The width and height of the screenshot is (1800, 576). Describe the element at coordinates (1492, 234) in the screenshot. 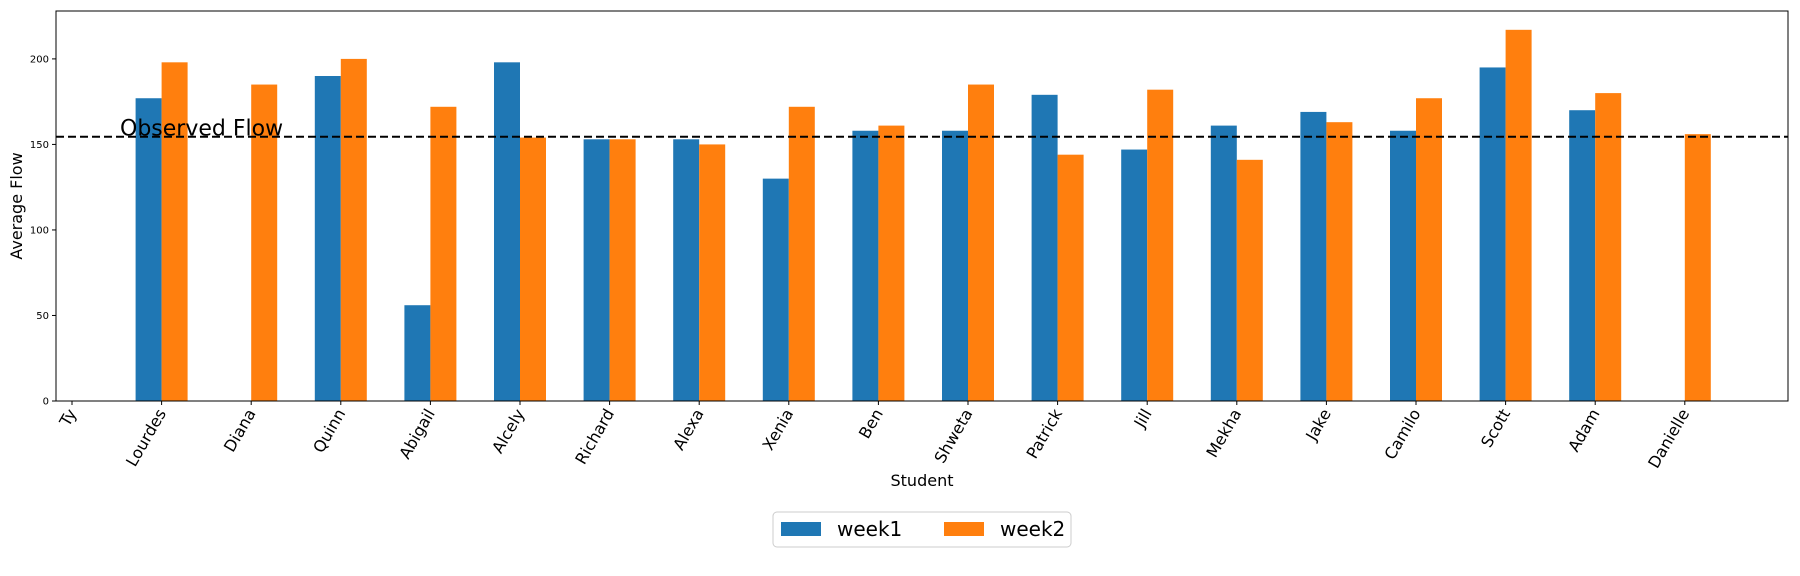

I see `bar-week1-scott` at that location.